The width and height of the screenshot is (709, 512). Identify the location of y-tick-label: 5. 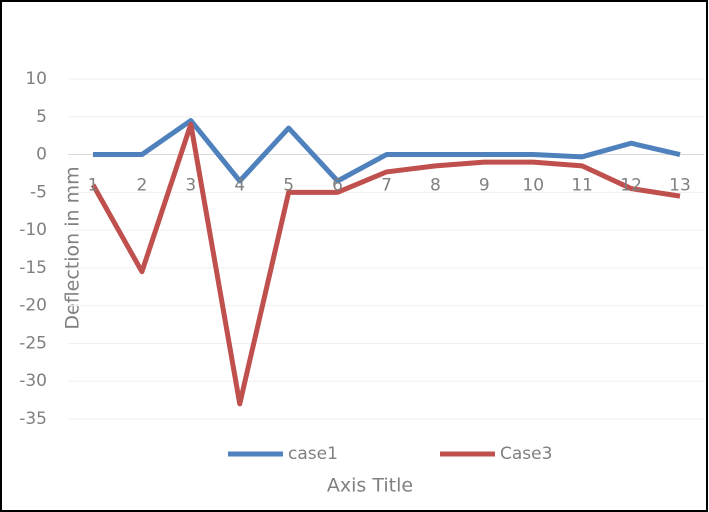
(41, 117).